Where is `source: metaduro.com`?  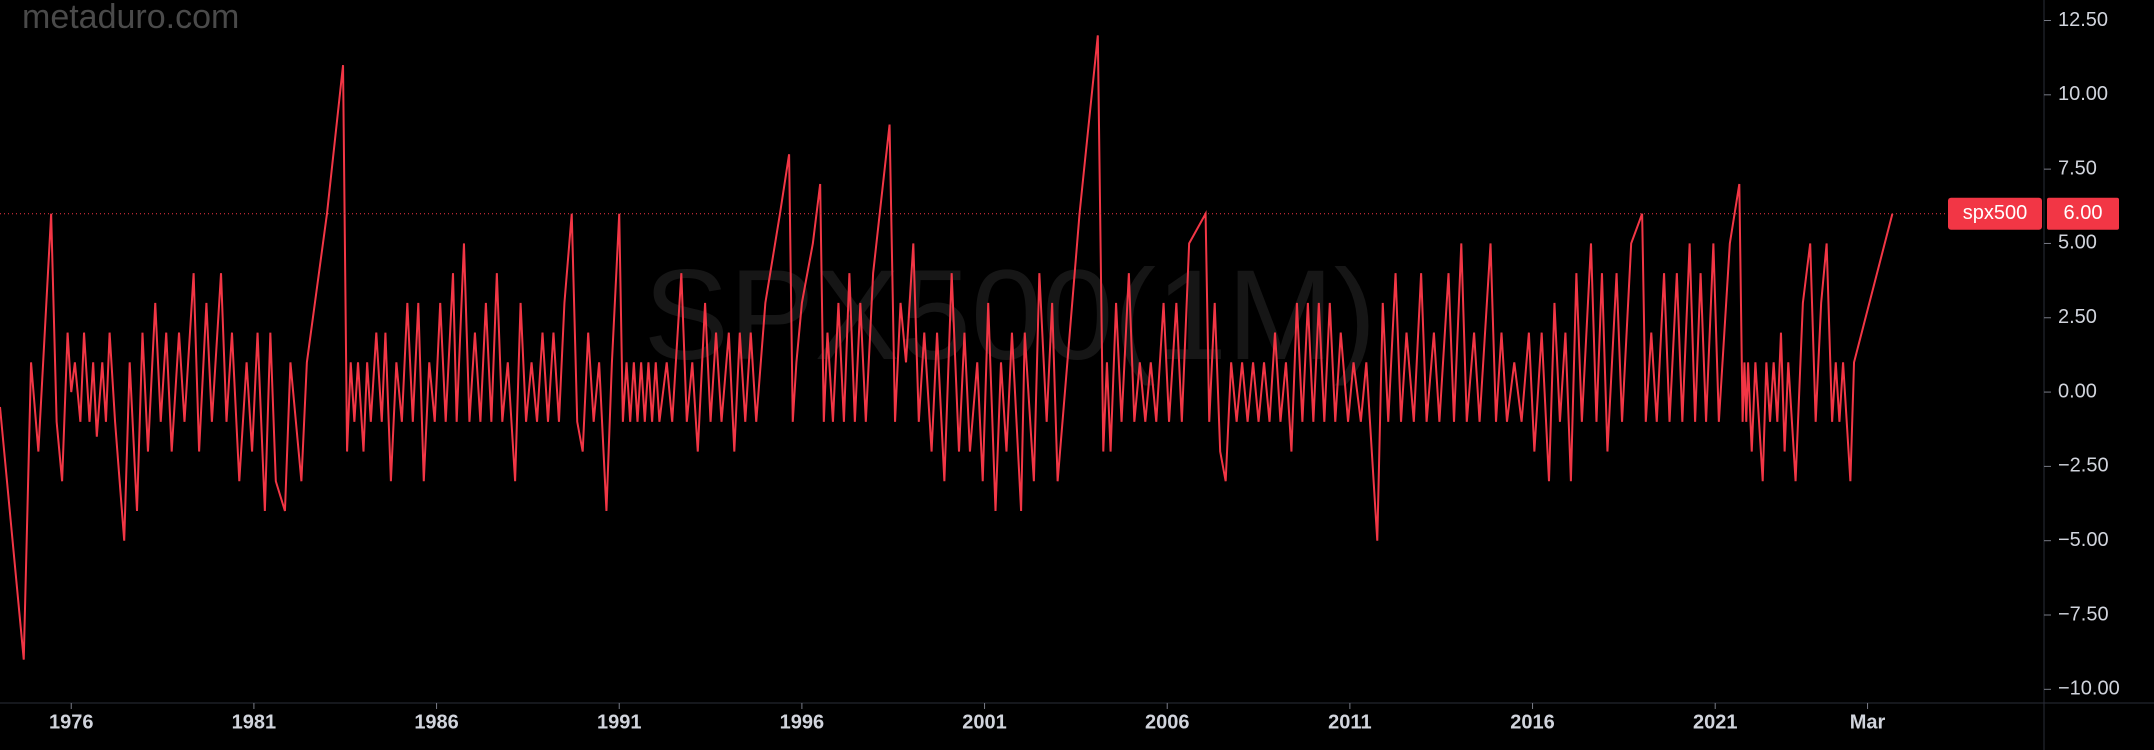
source: metaduro.com is located at coordinates (130, 18).